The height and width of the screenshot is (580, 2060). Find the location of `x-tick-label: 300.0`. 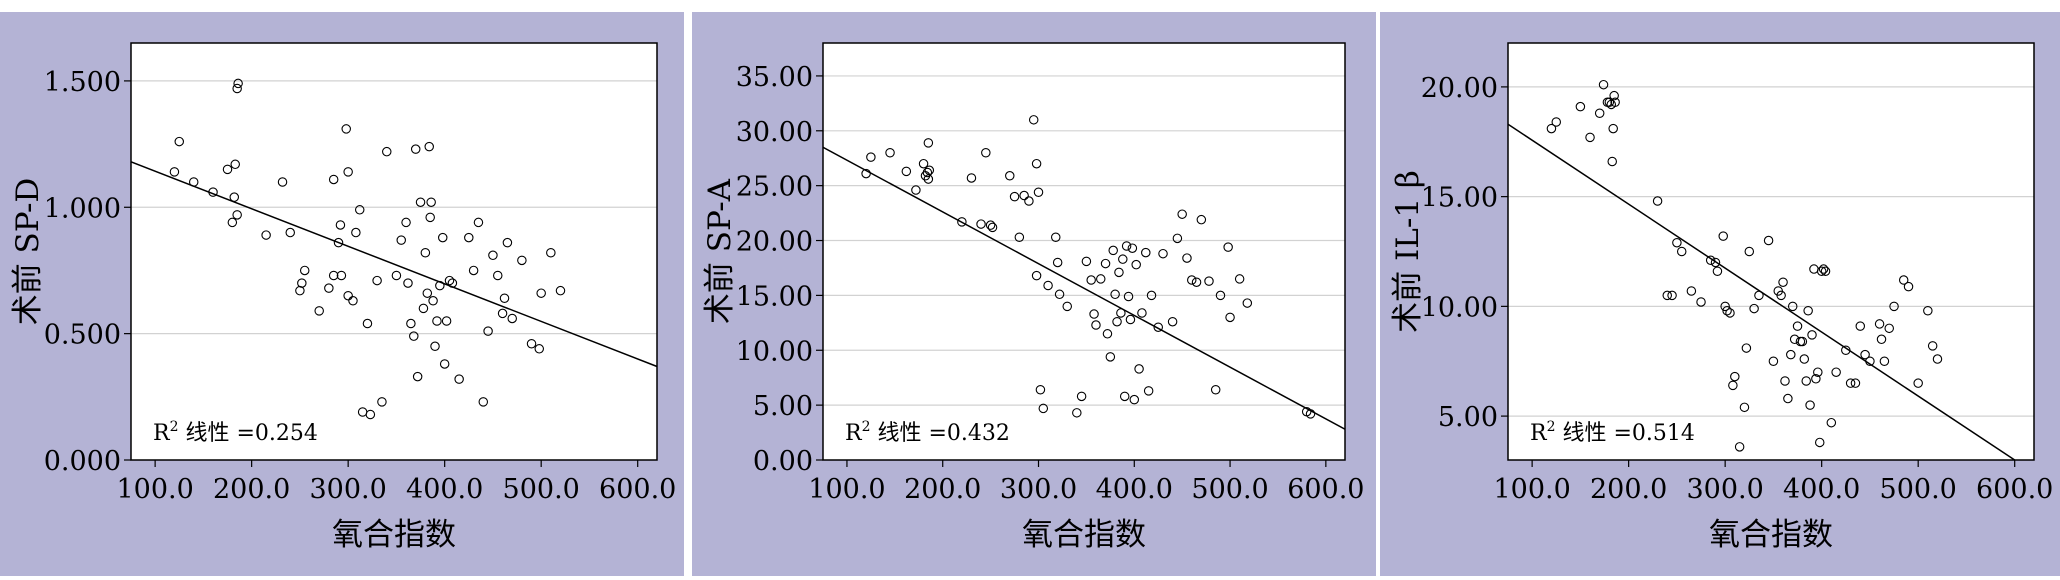

x-tick-label: 300.0 is located at coordinates (1038, 489).